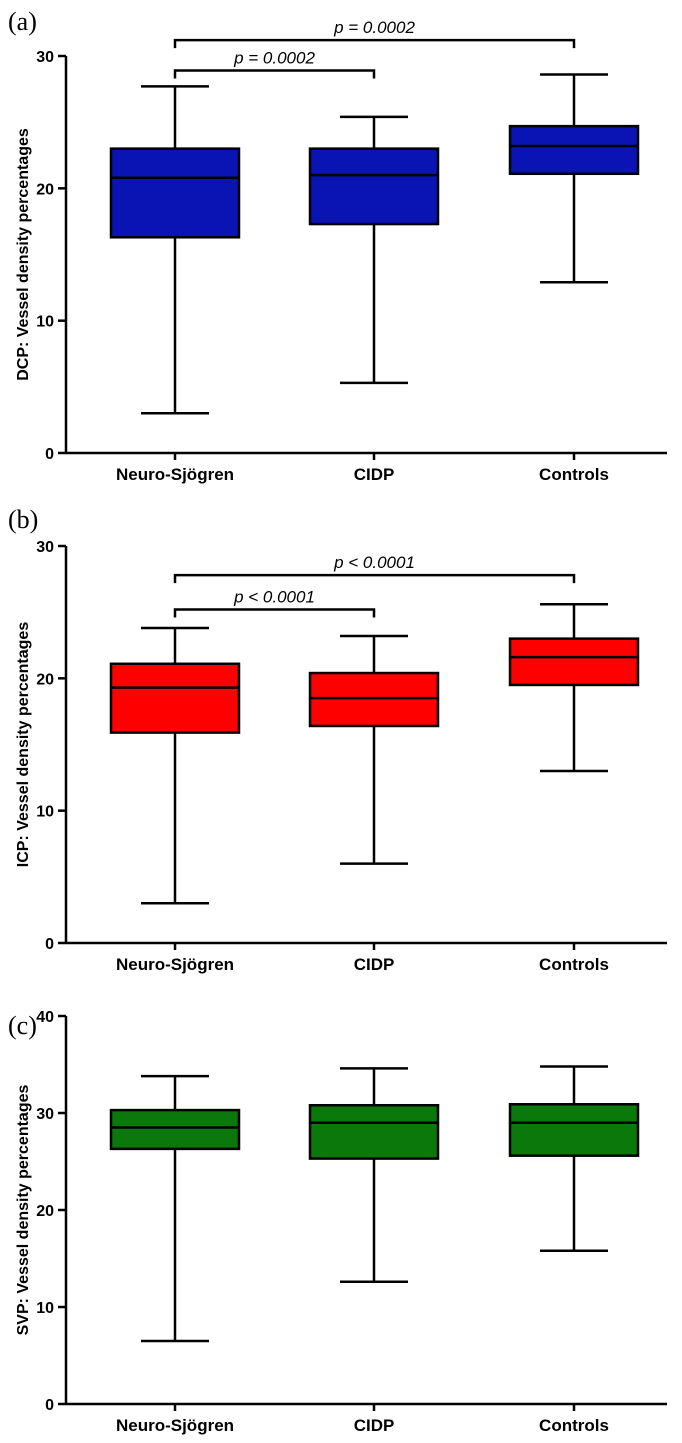  I want to click on panel-label: (a), so click(22, 21).